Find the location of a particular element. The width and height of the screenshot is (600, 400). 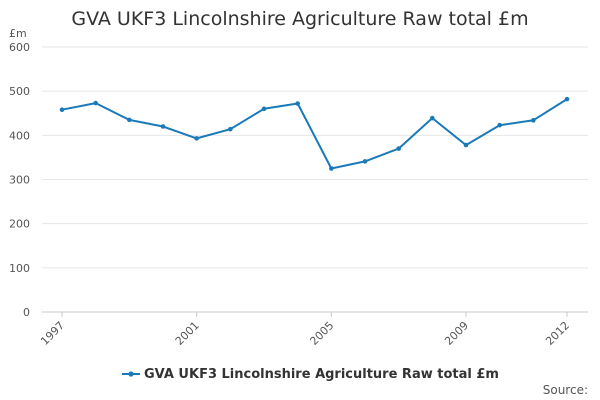

data-point-2009 is located at coordinates (466, 145).